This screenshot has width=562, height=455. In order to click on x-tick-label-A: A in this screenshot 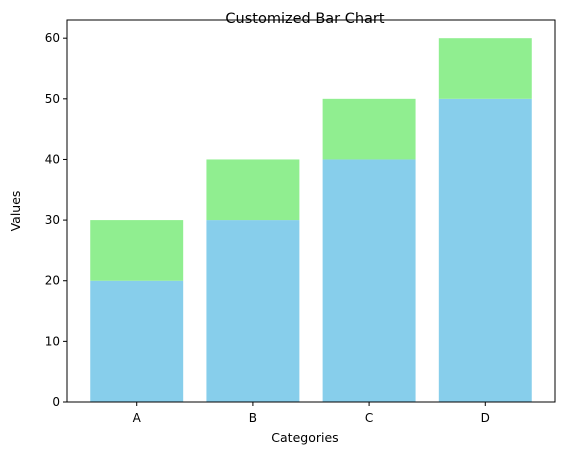, I will do `click(137, 418)`.